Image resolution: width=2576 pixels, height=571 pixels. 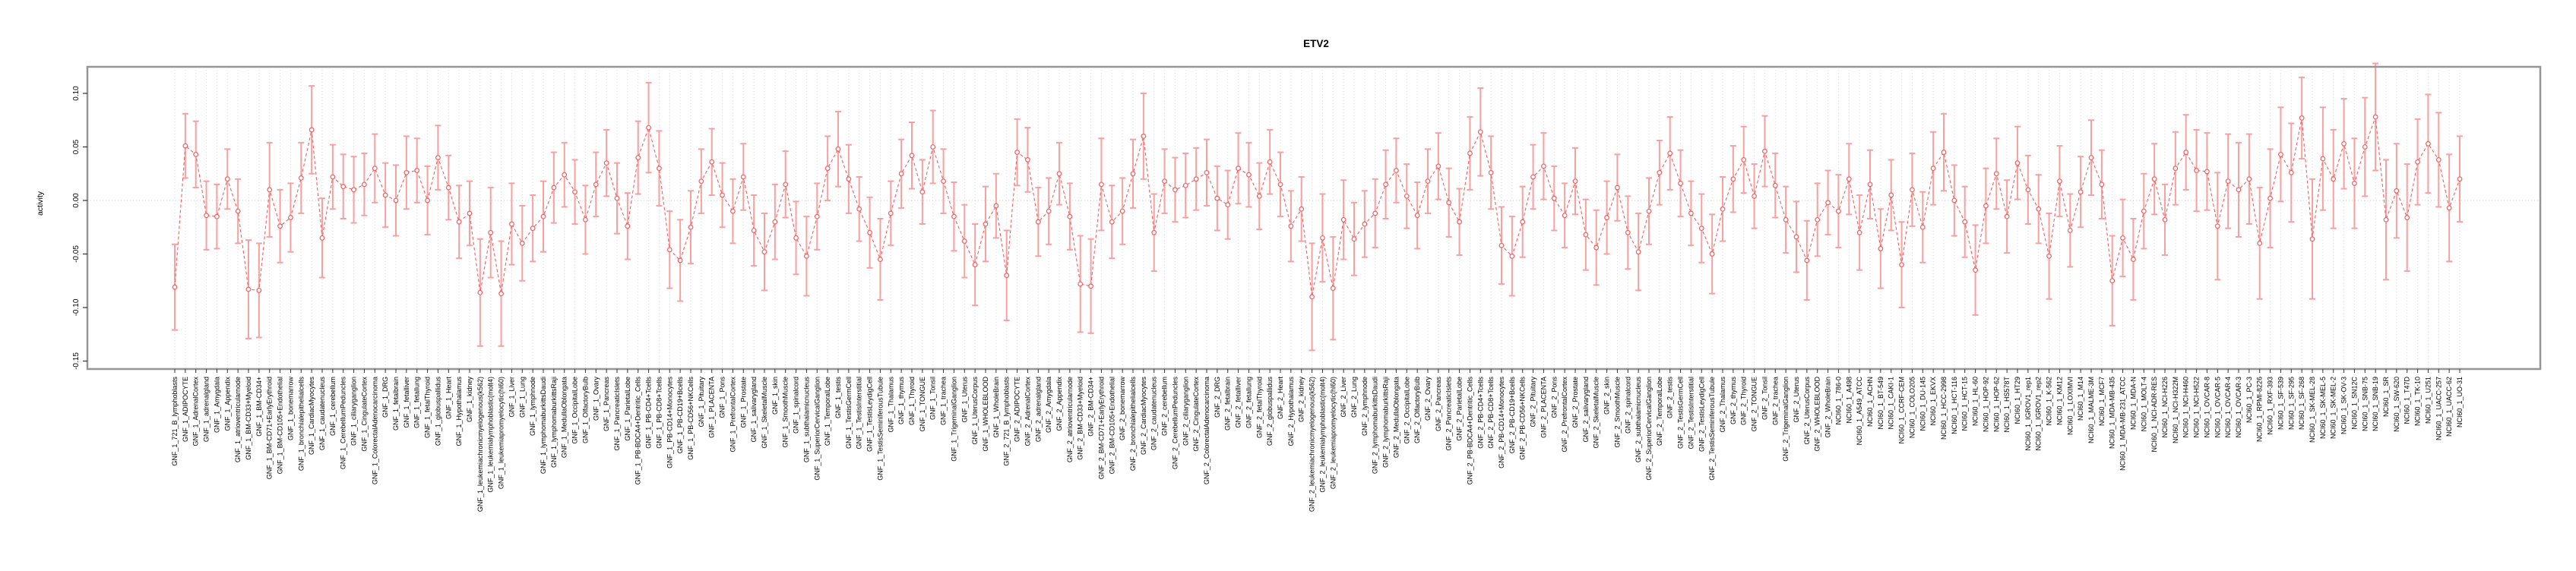 I want to click on x-tick-label: GNF_2_lymphnode, so click(x=1365, y=406).